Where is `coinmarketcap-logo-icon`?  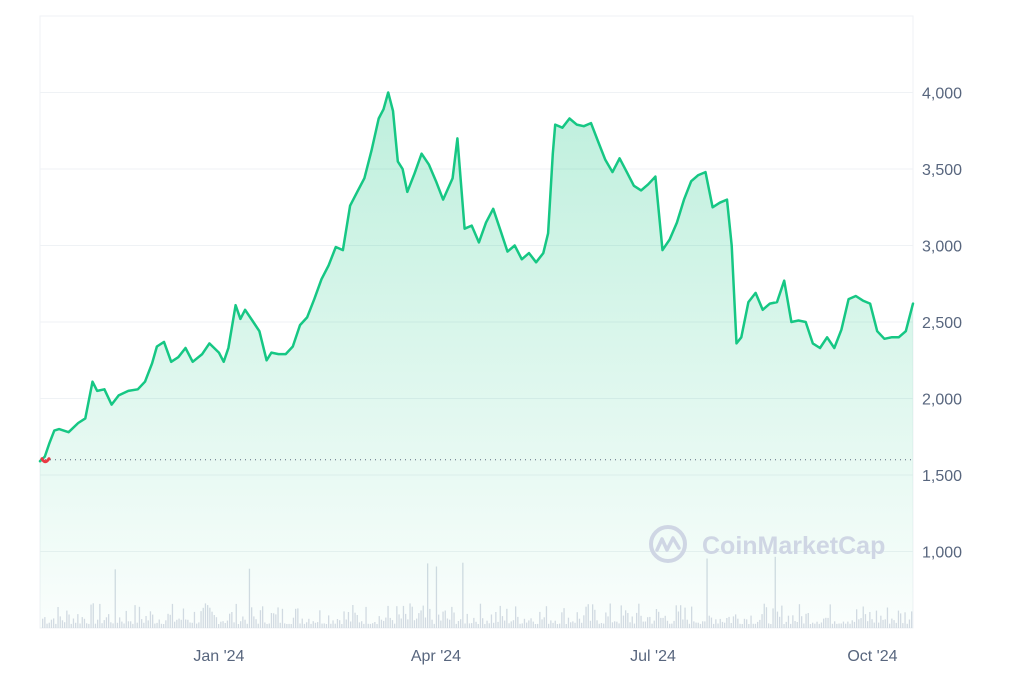 coinmarketcap-logo-icon is located at coordinates (668, 544).